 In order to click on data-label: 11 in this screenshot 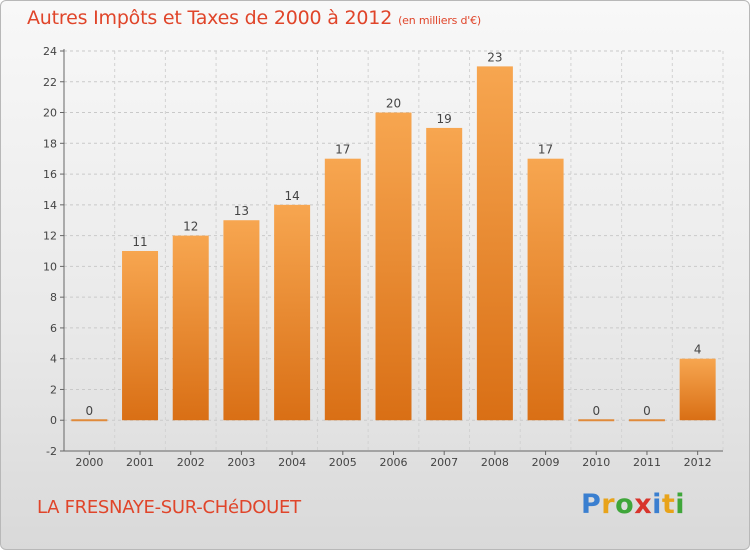, I will do `click(139, 242)`.